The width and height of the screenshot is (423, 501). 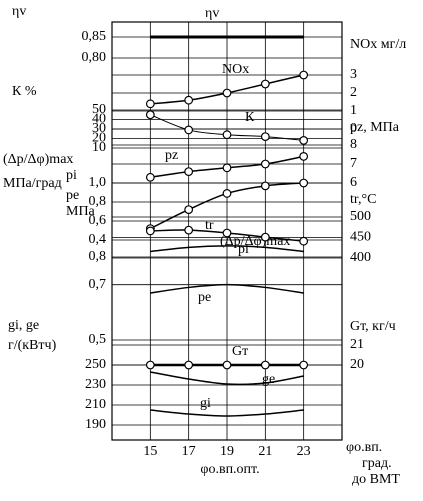 I want to click on y-tick-label: 0,4, so click(x=98, y=239).